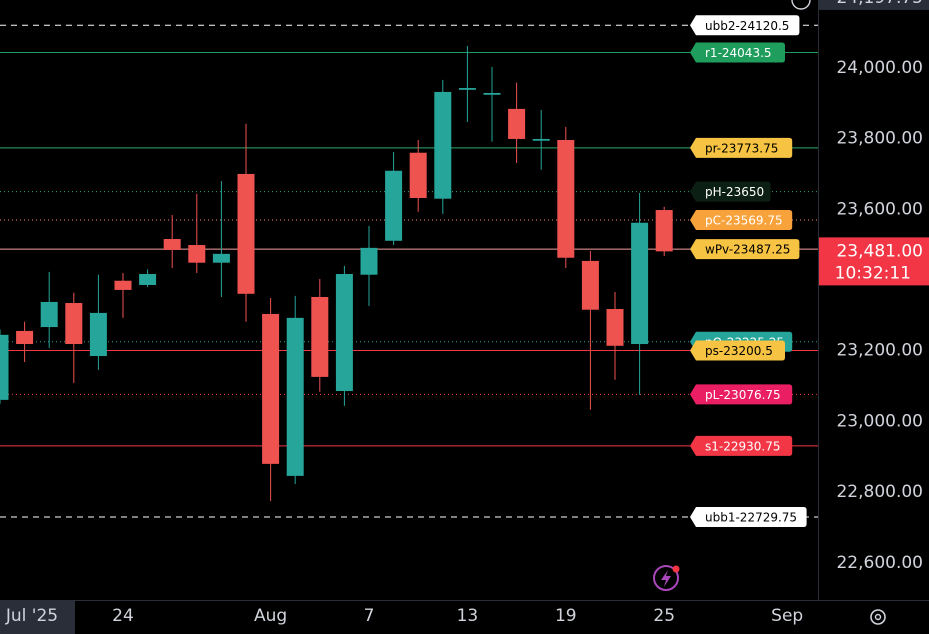  I want to click on x-tick-label: 7, so click(369, 616).